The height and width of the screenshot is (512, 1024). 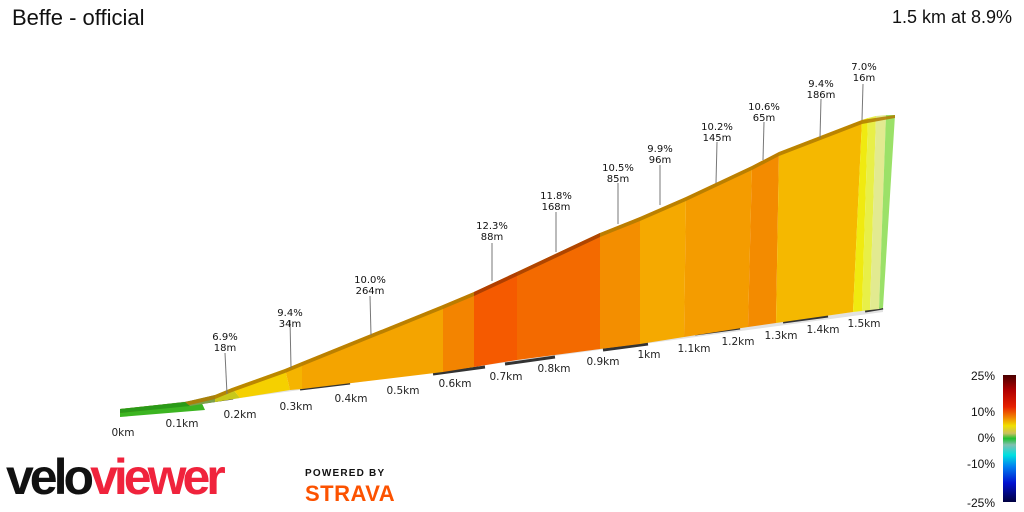 I want to click on svg-text: 1.3km, so click(x=780, y=336).